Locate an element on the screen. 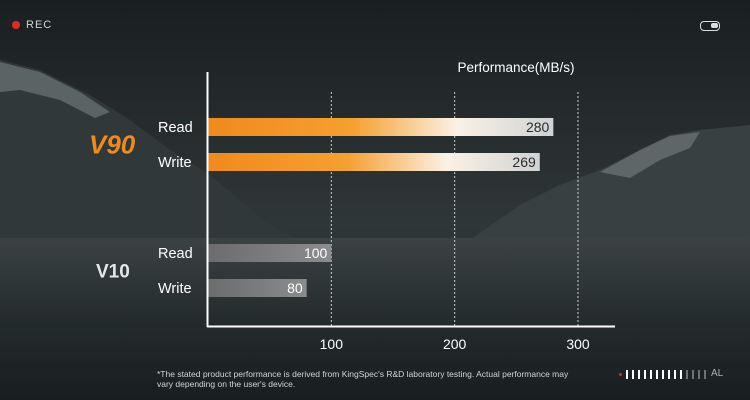 This screenshot has width=750, height=400. x-tick-label: 300 is located at coordinates (578, 344).